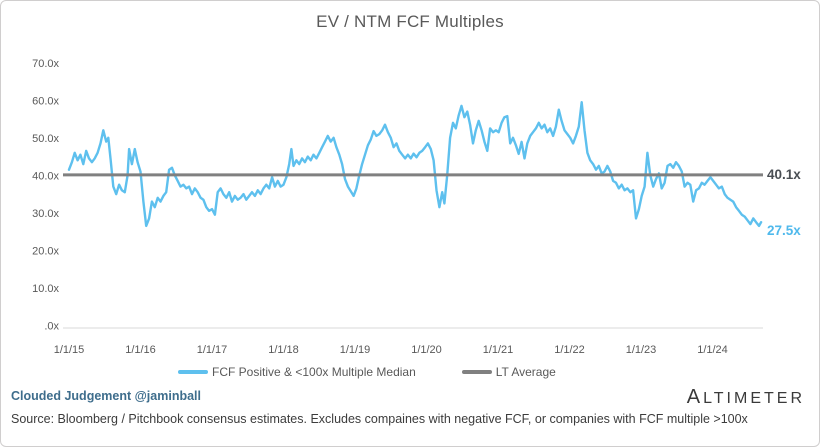 Image resolution: width=820 pixels, height=447 pixels. I want to click on y-tick-label: 60.0x, so click(45, 101).